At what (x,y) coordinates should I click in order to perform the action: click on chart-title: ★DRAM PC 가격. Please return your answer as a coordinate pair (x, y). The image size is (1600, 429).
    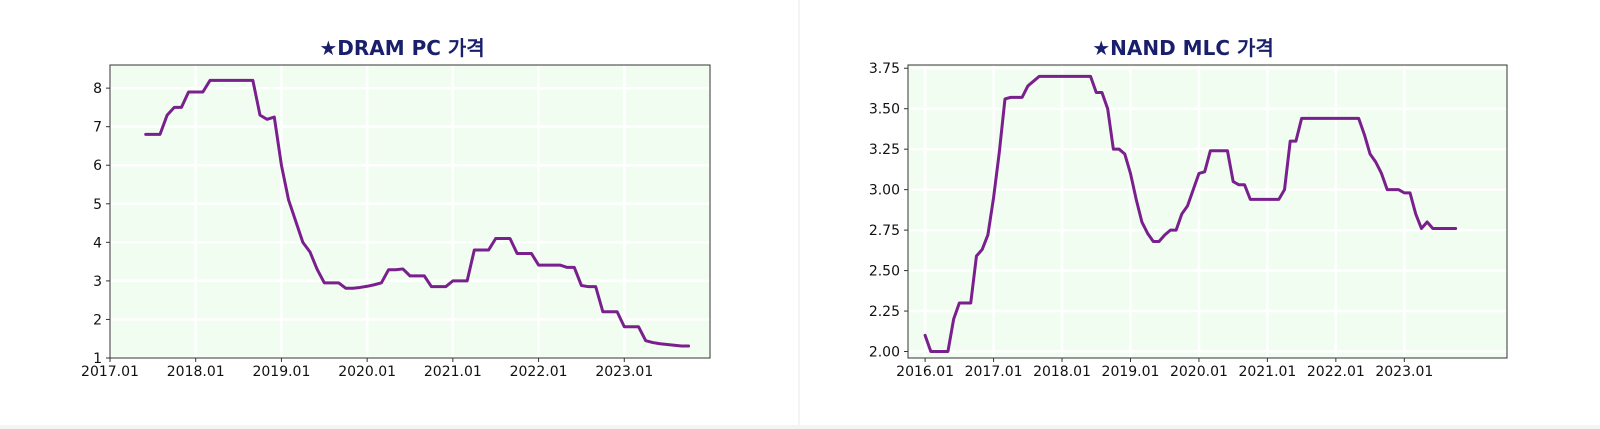
    Looking at the image, I should click on (401, 48).